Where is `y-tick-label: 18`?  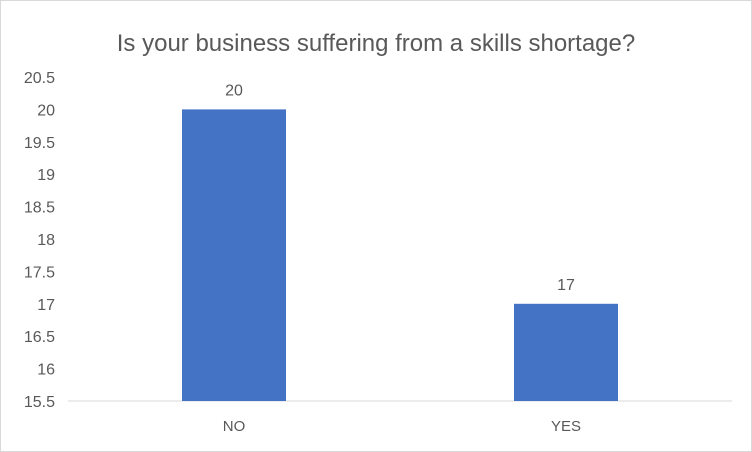 y-tick-label: 18 is located at coordinates (46, 240).